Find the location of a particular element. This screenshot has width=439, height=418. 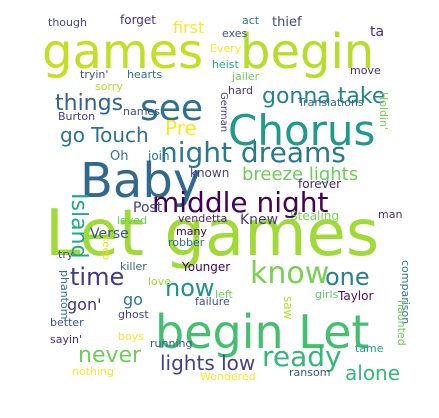

word-island: Island is located at coordinates (78, 225).